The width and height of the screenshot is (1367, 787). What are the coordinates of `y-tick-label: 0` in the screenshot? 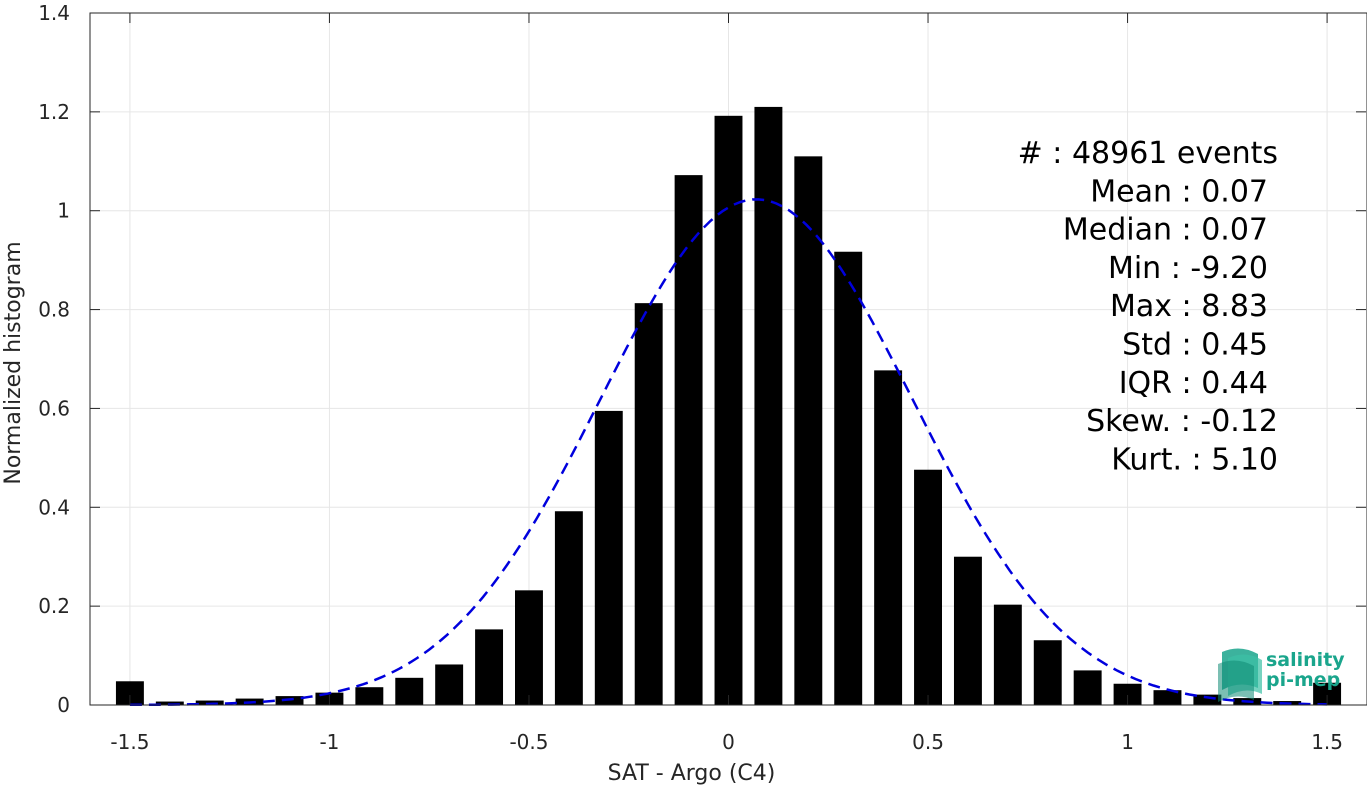 It's located at (63, 705).